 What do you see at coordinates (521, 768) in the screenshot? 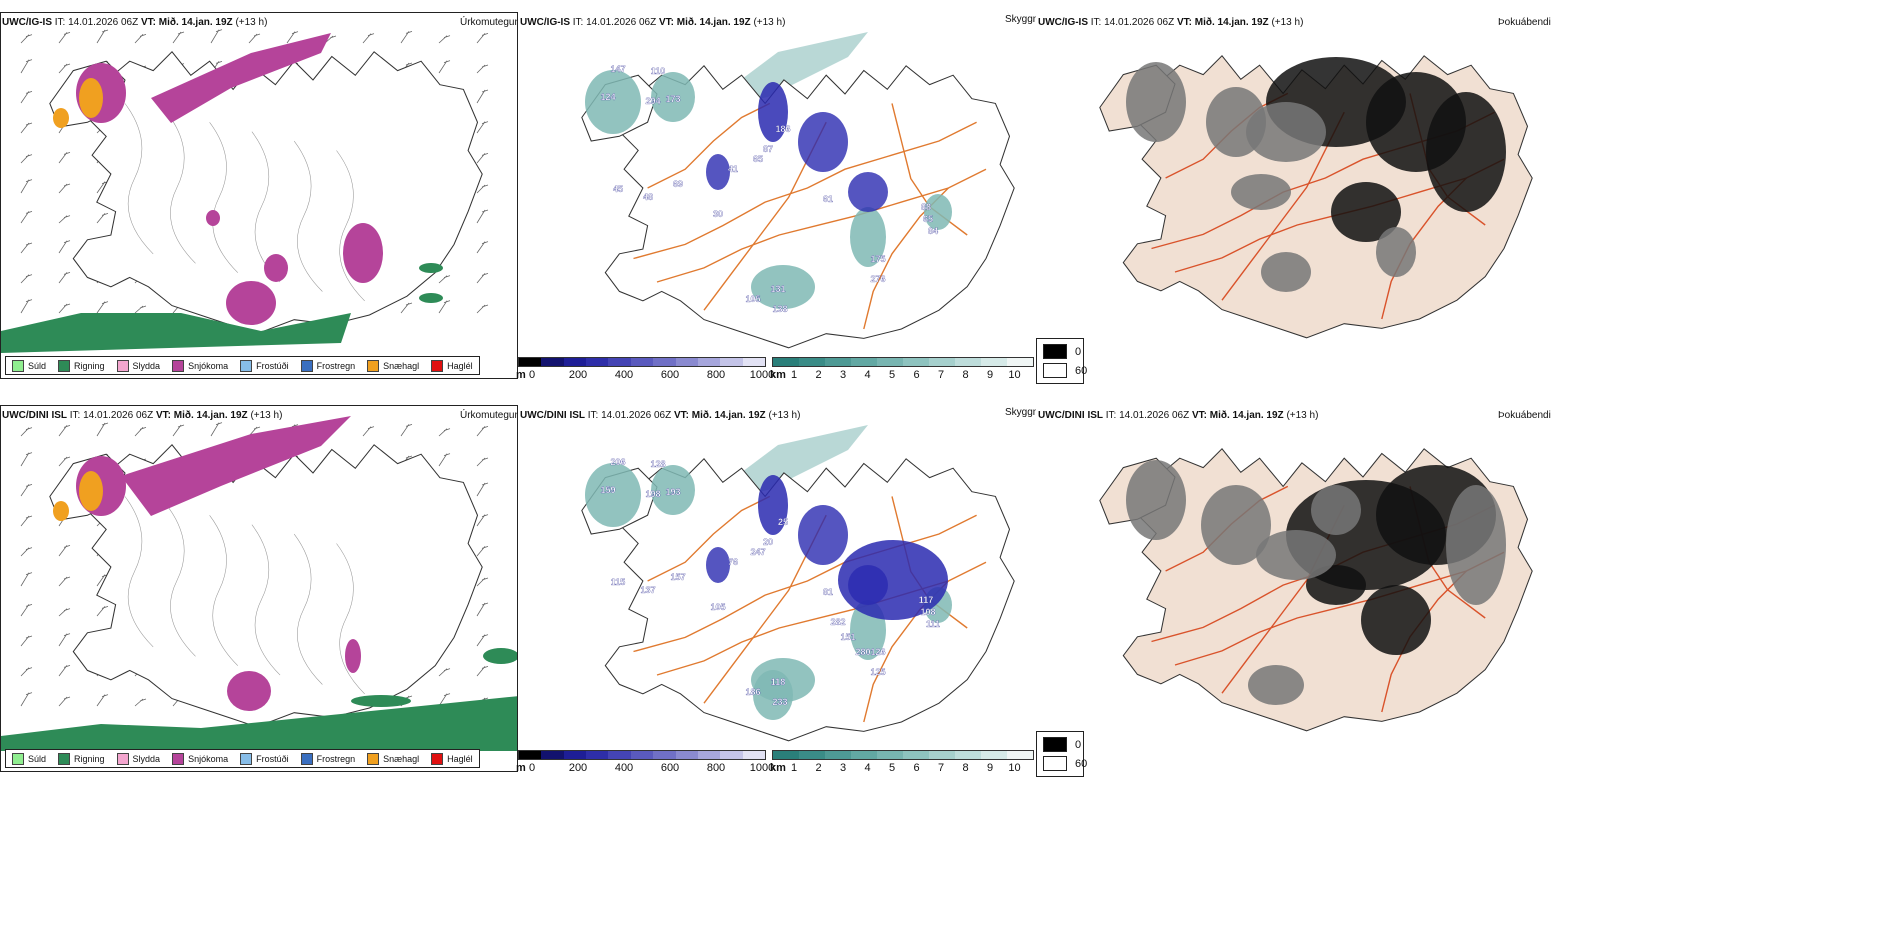
I see `colorbar-unit: m` at bounding box center [521, 768].